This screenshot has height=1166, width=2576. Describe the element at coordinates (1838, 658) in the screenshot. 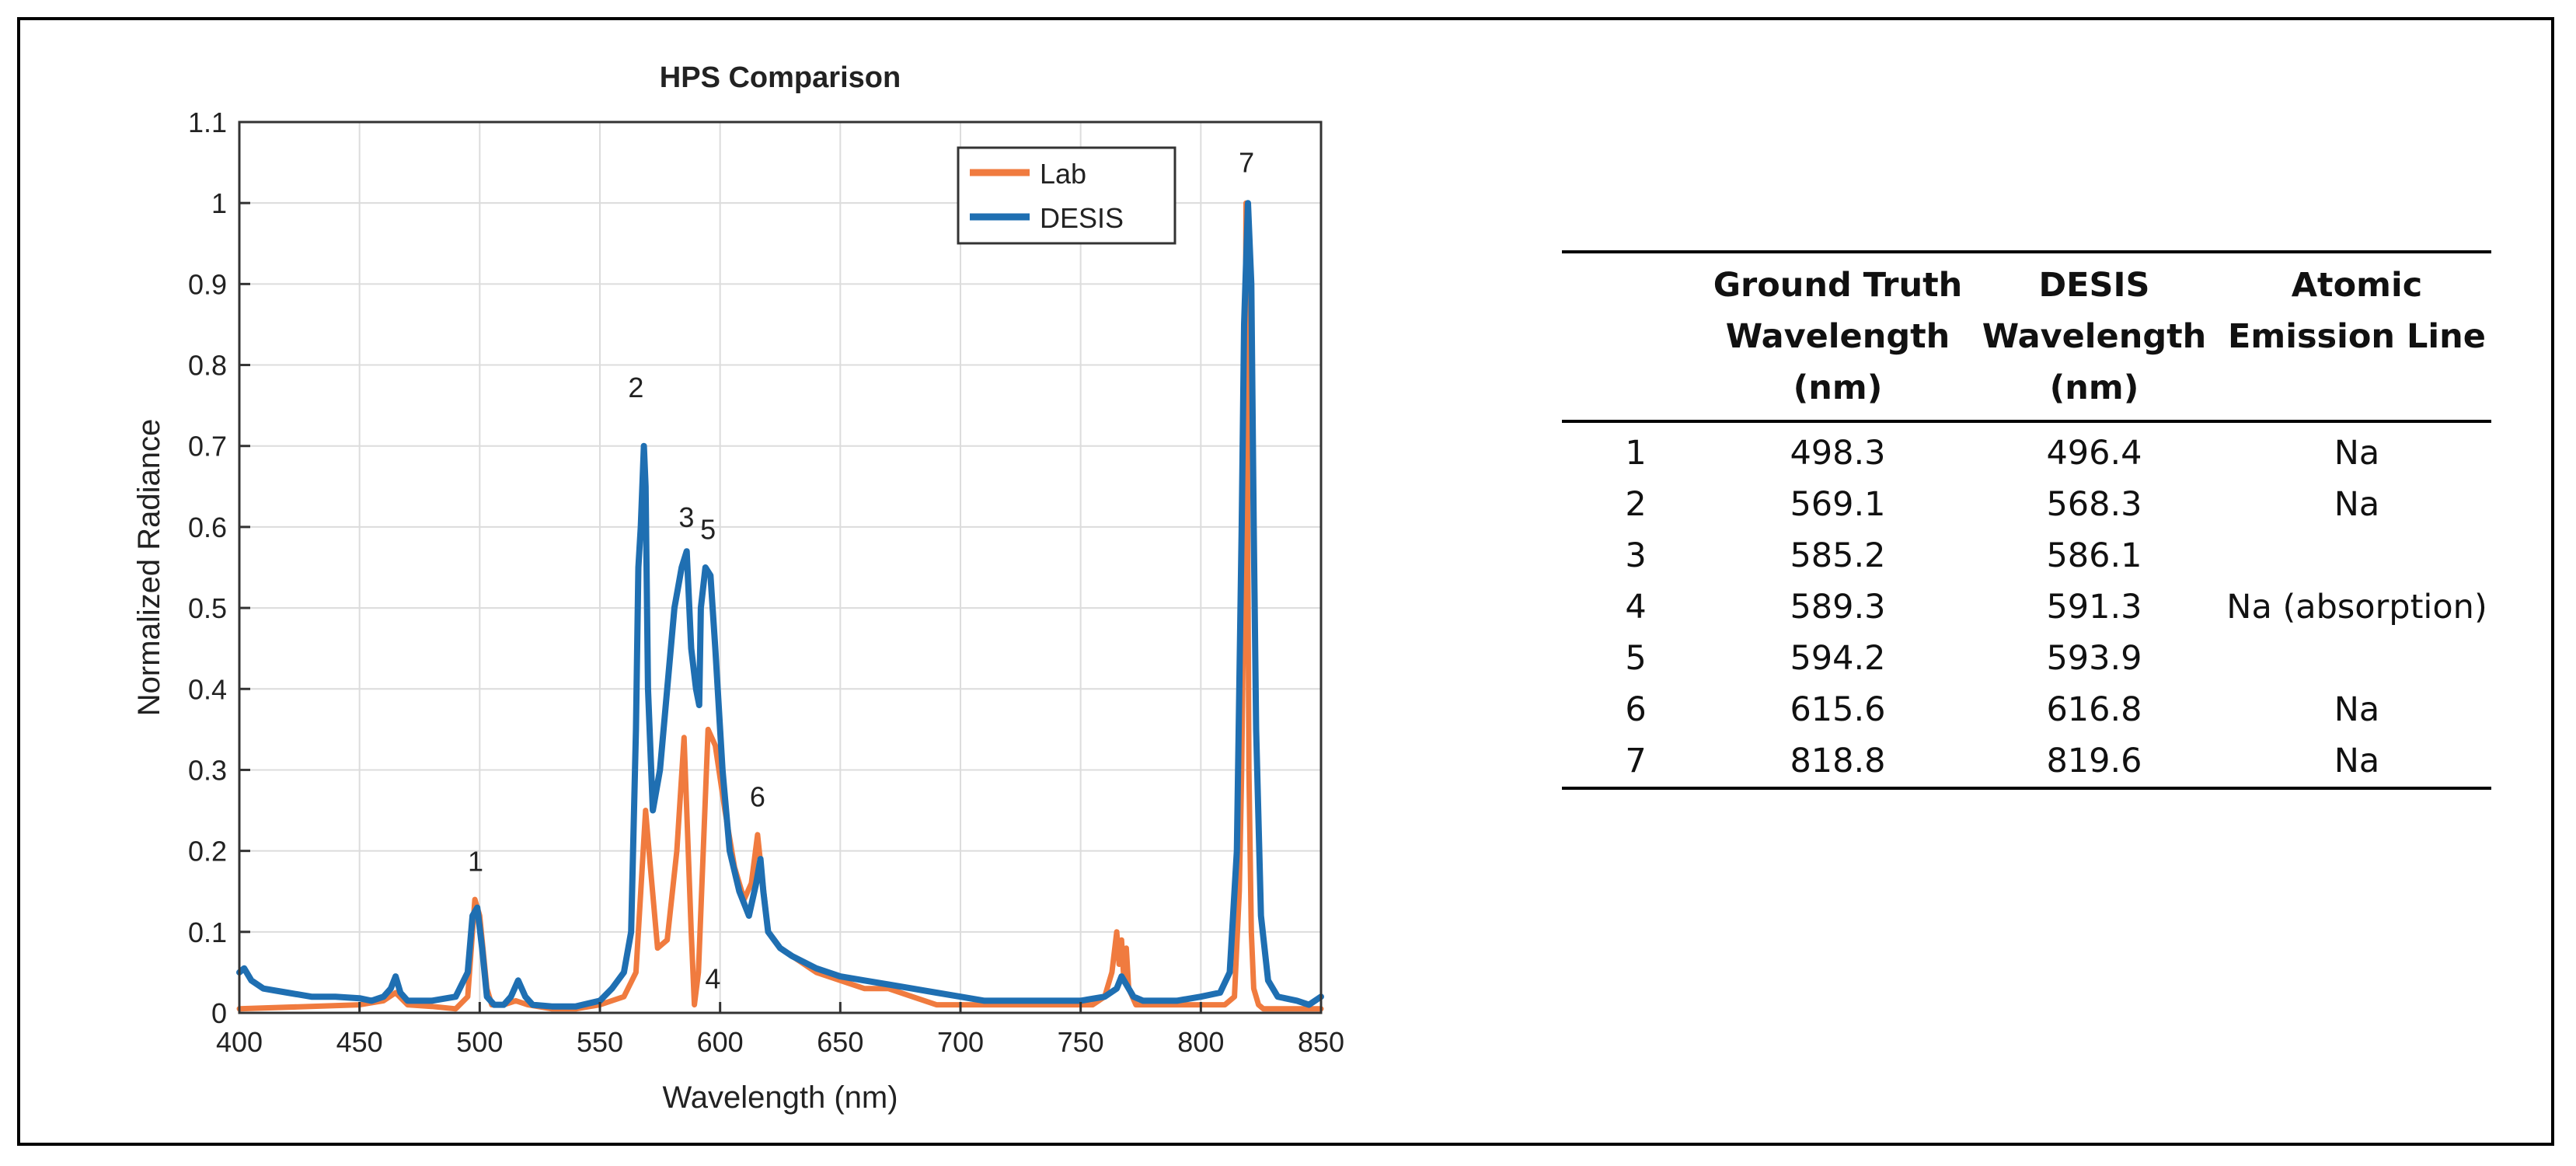

I see `ground-truth-value: 594.2` at that location.